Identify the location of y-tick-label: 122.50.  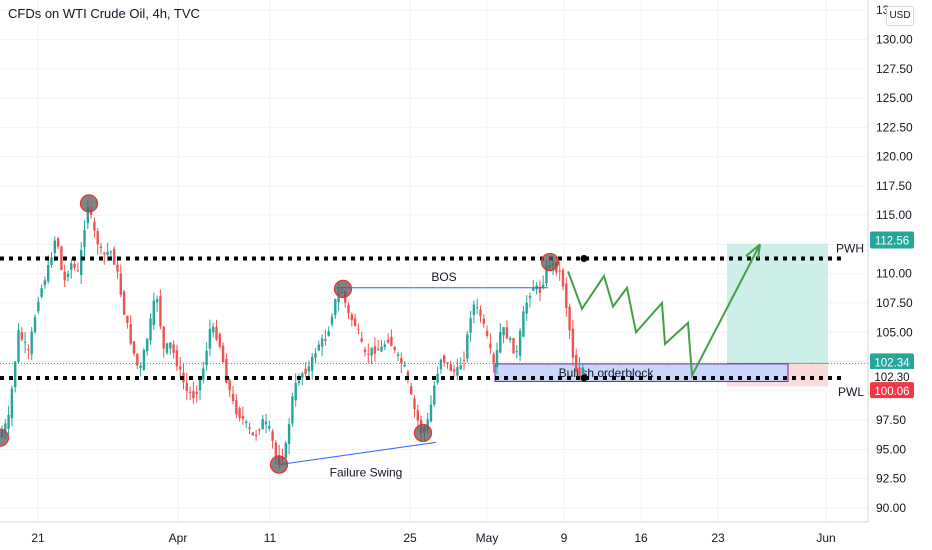
(894, 127).